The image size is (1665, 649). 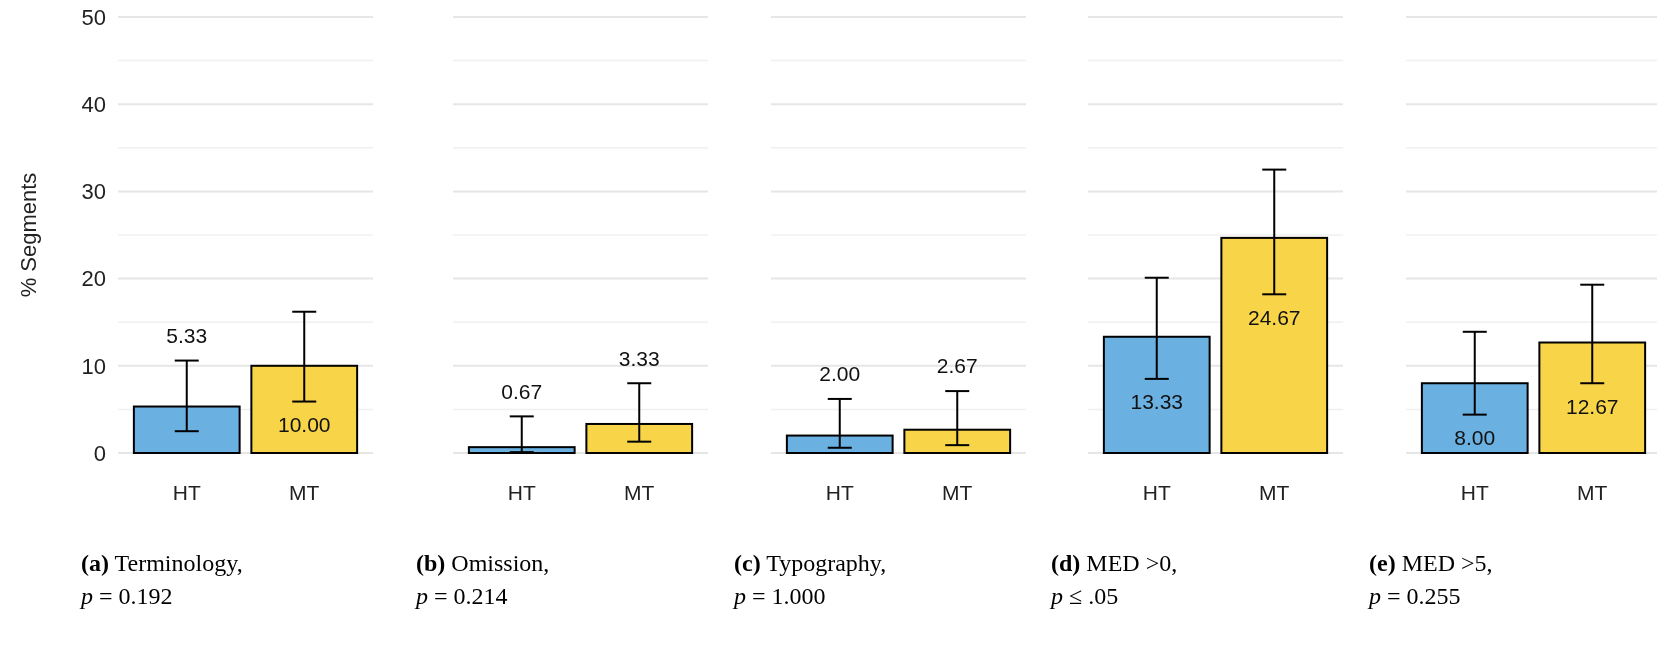 What do you see at coordinates (522, 391) in the screenshot?
I see `data-label: 0.67` at bounding box center [522, 391].